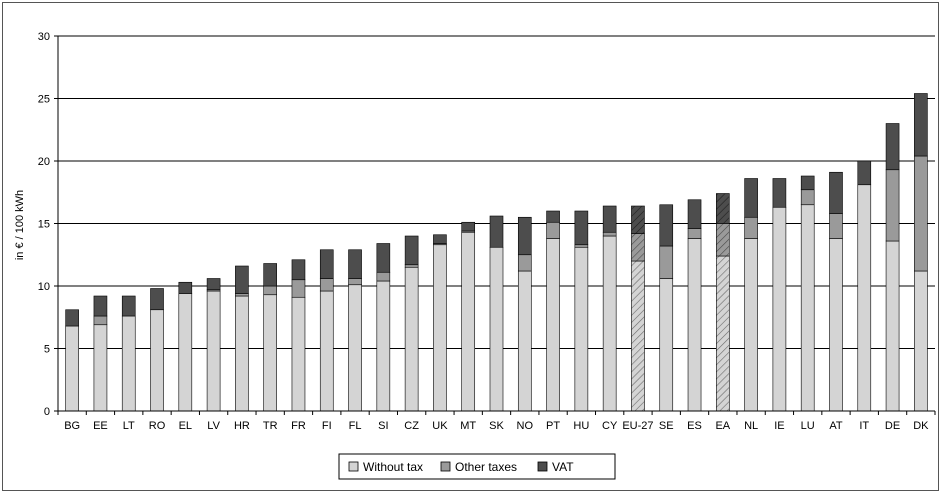 The height and width of the screenshot is (495, 943). I want to click on x-tick-label: EA, so click(722, 426).